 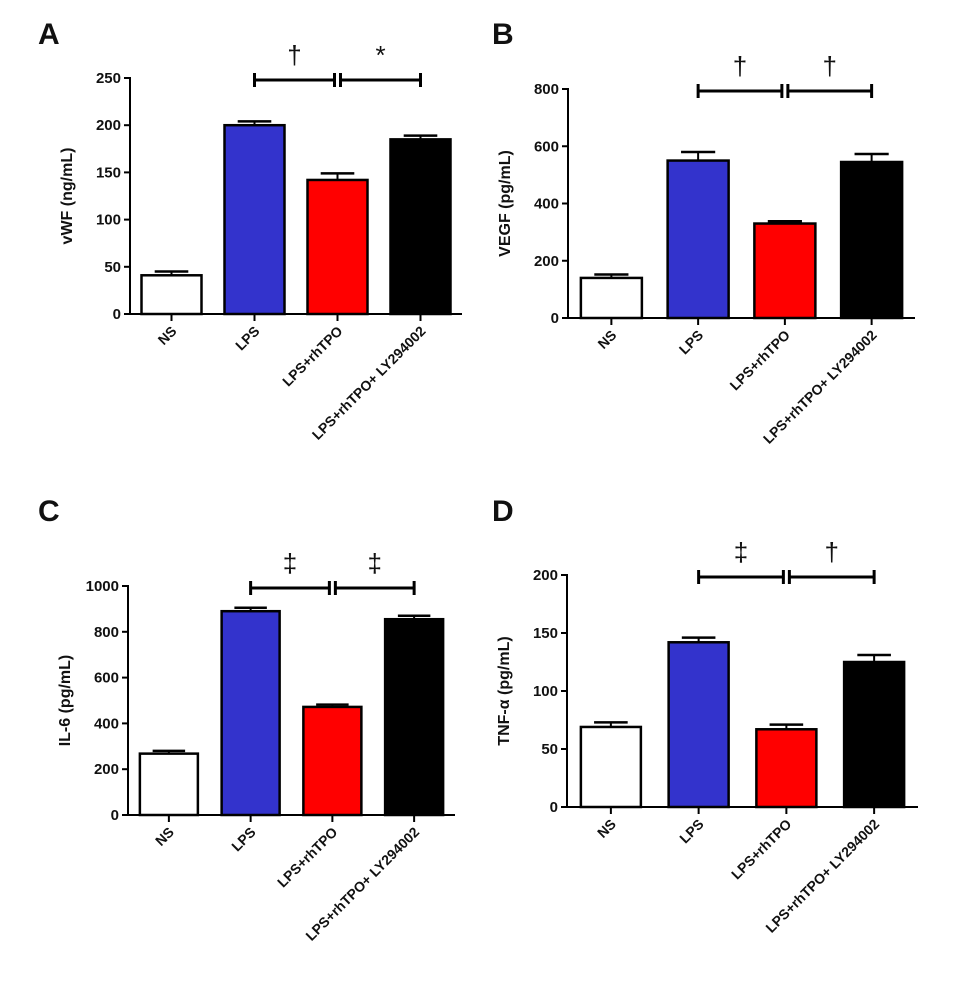 I want to click on significance-symbol: *, so click(x=380, y=55).